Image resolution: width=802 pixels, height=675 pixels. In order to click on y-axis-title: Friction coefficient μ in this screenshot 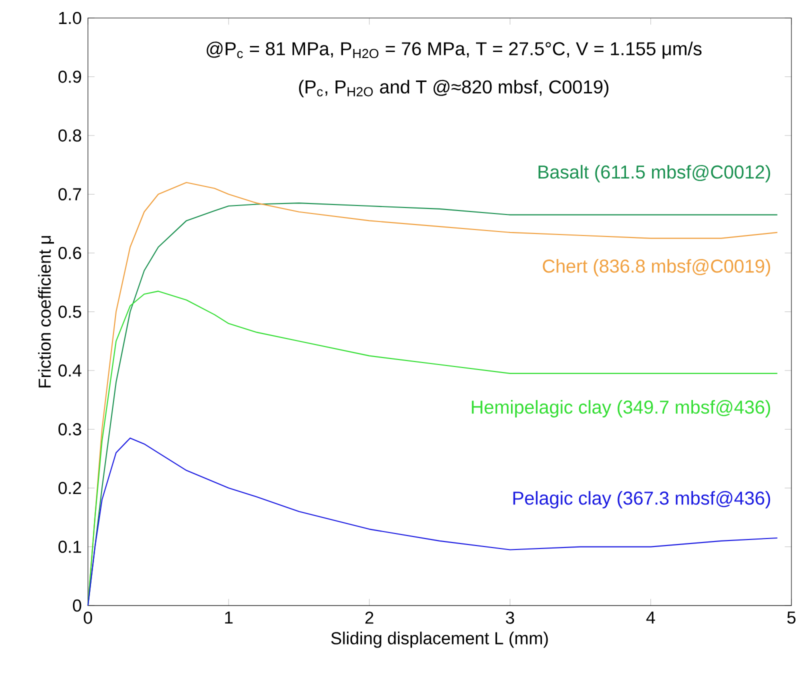, I will do `click(46, 312)`.